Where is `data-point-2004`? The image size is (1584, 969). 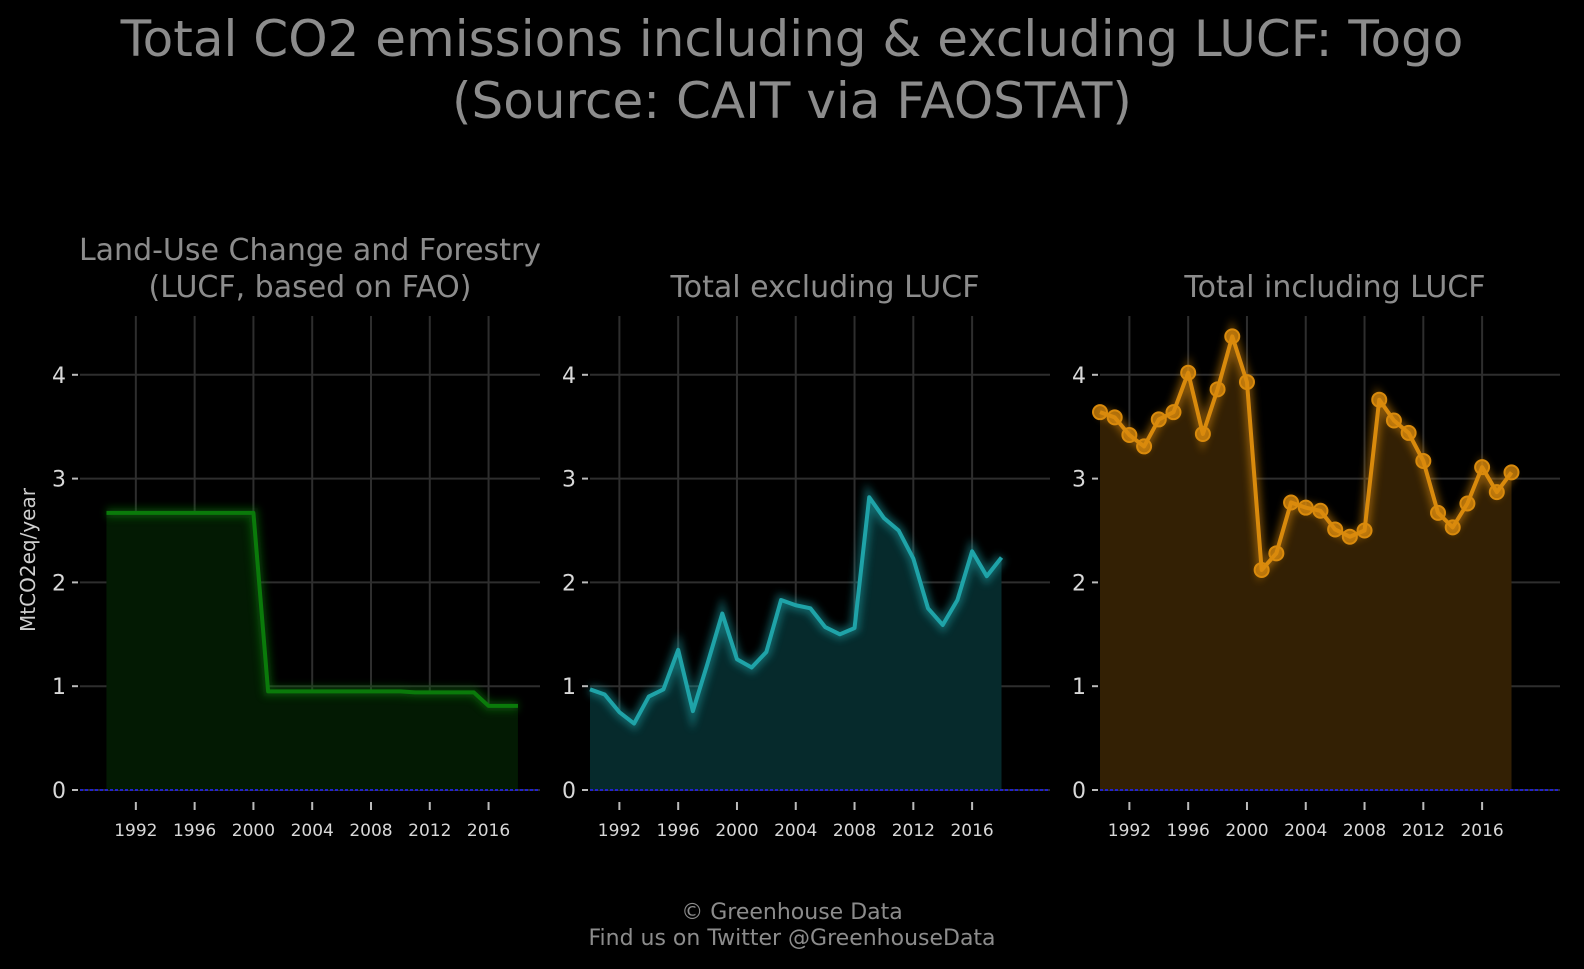
data-point-2004 is located at coordinates (1305, 507).